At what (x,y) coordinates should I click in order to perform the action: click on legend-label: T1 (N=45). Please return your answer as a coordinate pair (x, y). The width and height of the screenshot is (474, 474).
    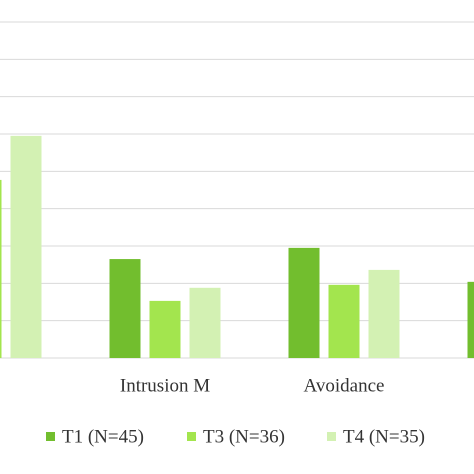
    Looking at the image, I should click on (103, 436).